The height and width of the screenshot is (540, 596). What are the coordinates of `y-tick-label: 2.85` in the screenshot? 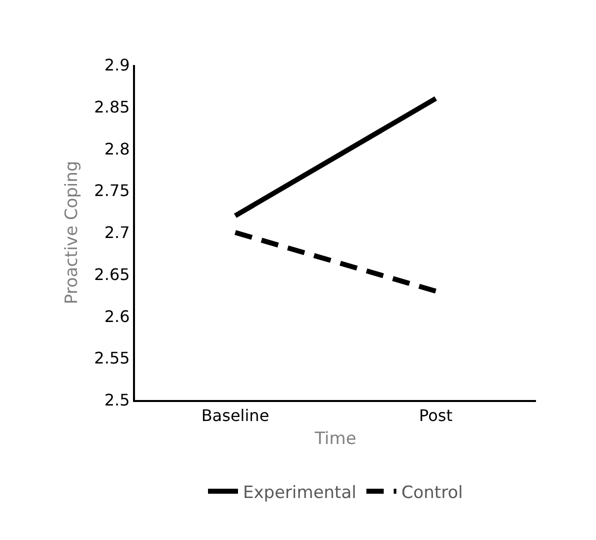 It's located at (112, 106).